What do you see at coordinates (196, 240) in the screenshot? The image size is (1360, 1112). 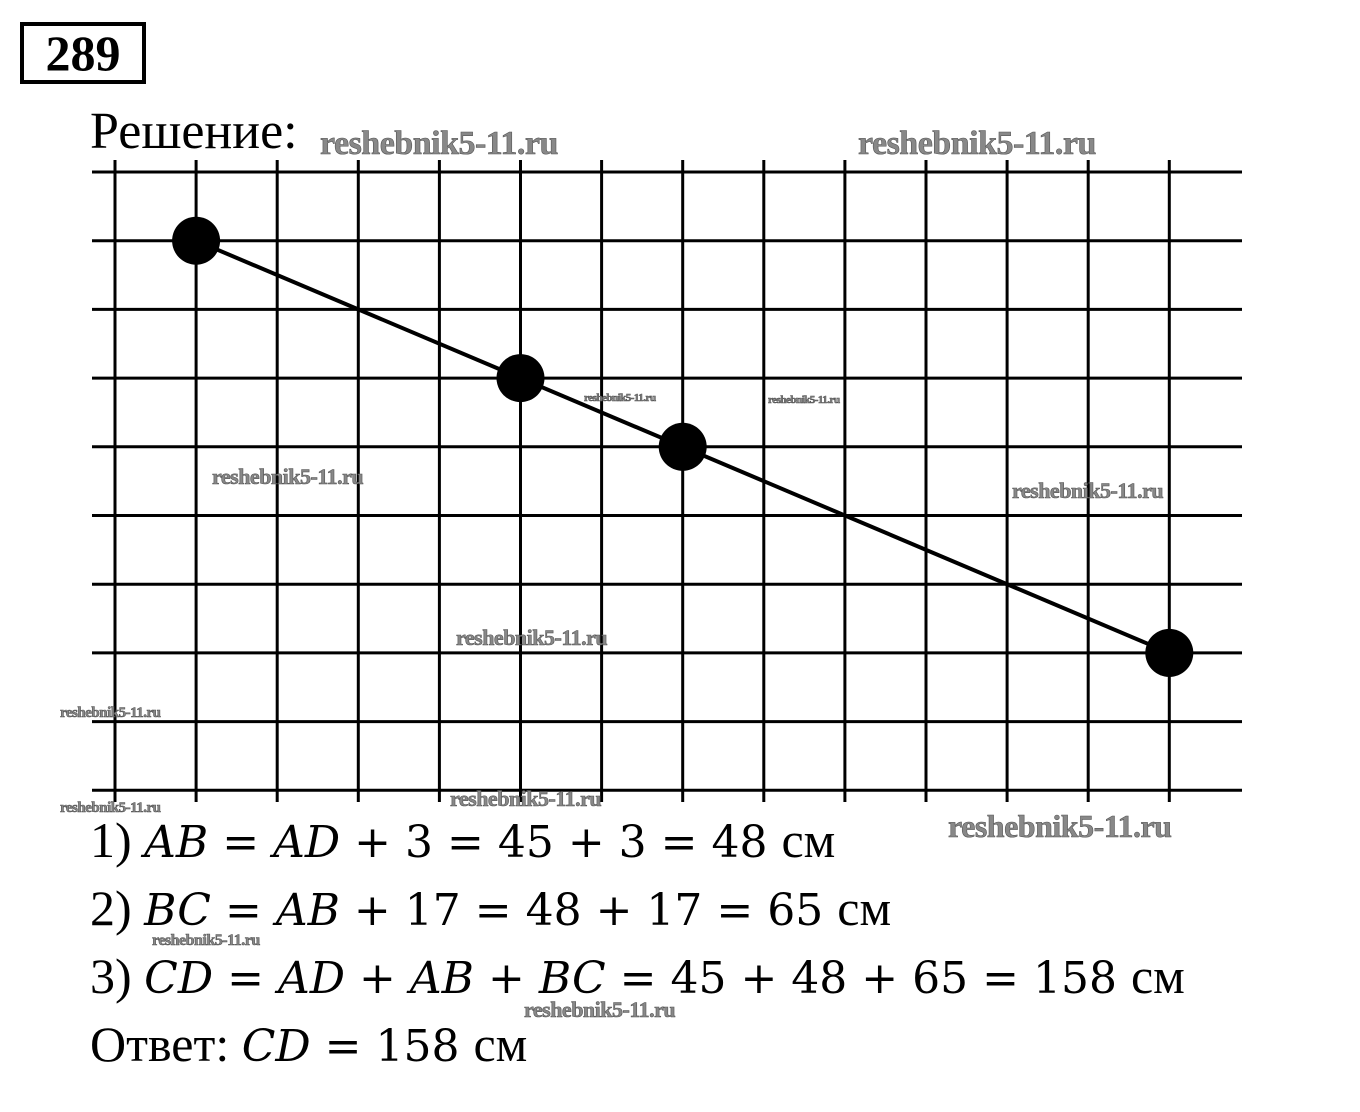 I see `point-d` at bounding box center [196, 240].